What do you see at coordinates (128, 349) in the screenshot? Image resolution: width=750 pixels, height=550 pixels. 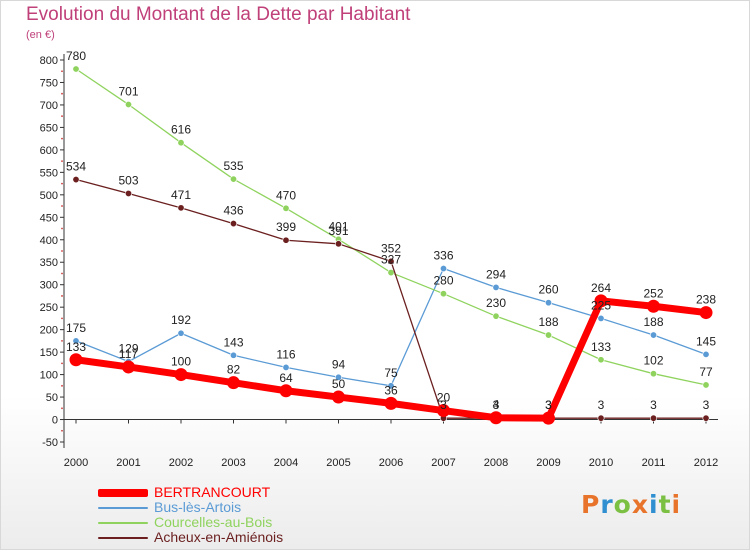 I see `data-label: 129` at bounding box center [128, 349].